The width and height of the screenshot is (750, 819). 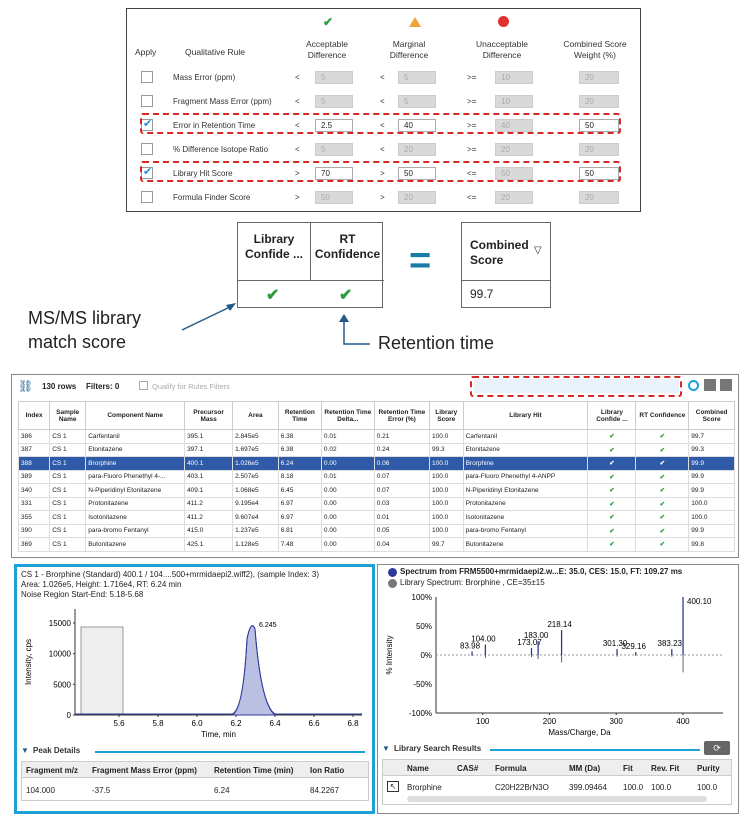 I want to click on col-cas: CAS#, so click(x=468, y=768).